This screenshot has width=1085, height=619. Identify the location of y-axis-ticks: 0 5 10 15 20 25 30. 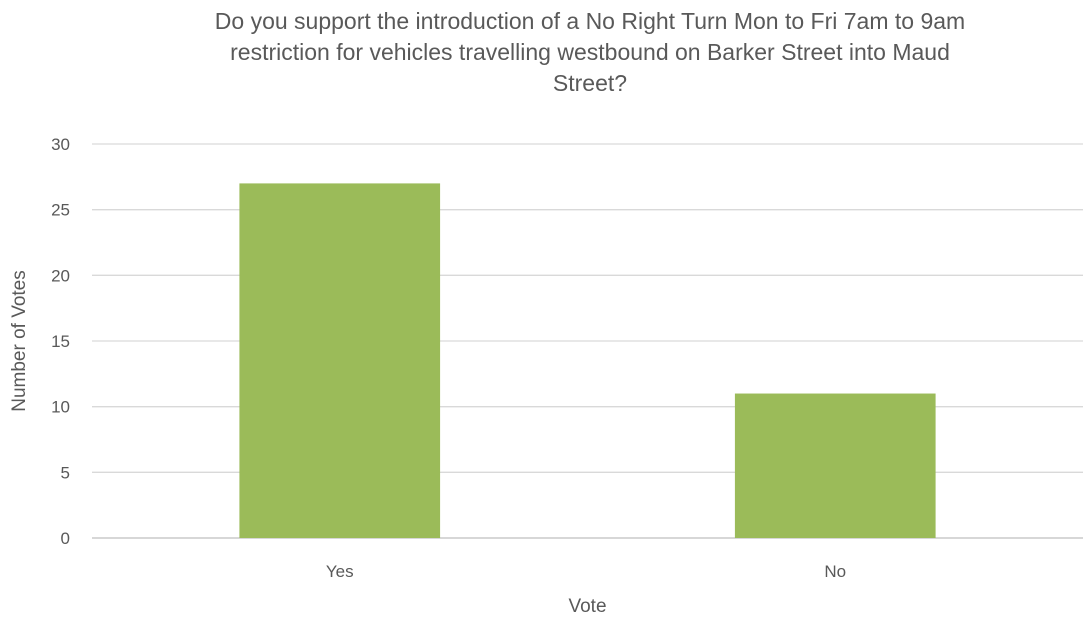
(60, 341).